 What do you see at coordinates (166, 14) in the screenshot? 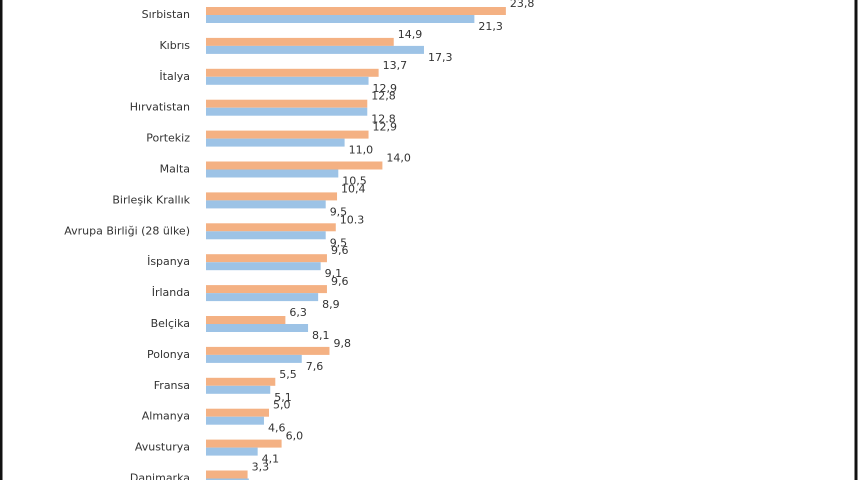
I see `y-tick-label: Sırbistan` at bounding box center [166, 14].